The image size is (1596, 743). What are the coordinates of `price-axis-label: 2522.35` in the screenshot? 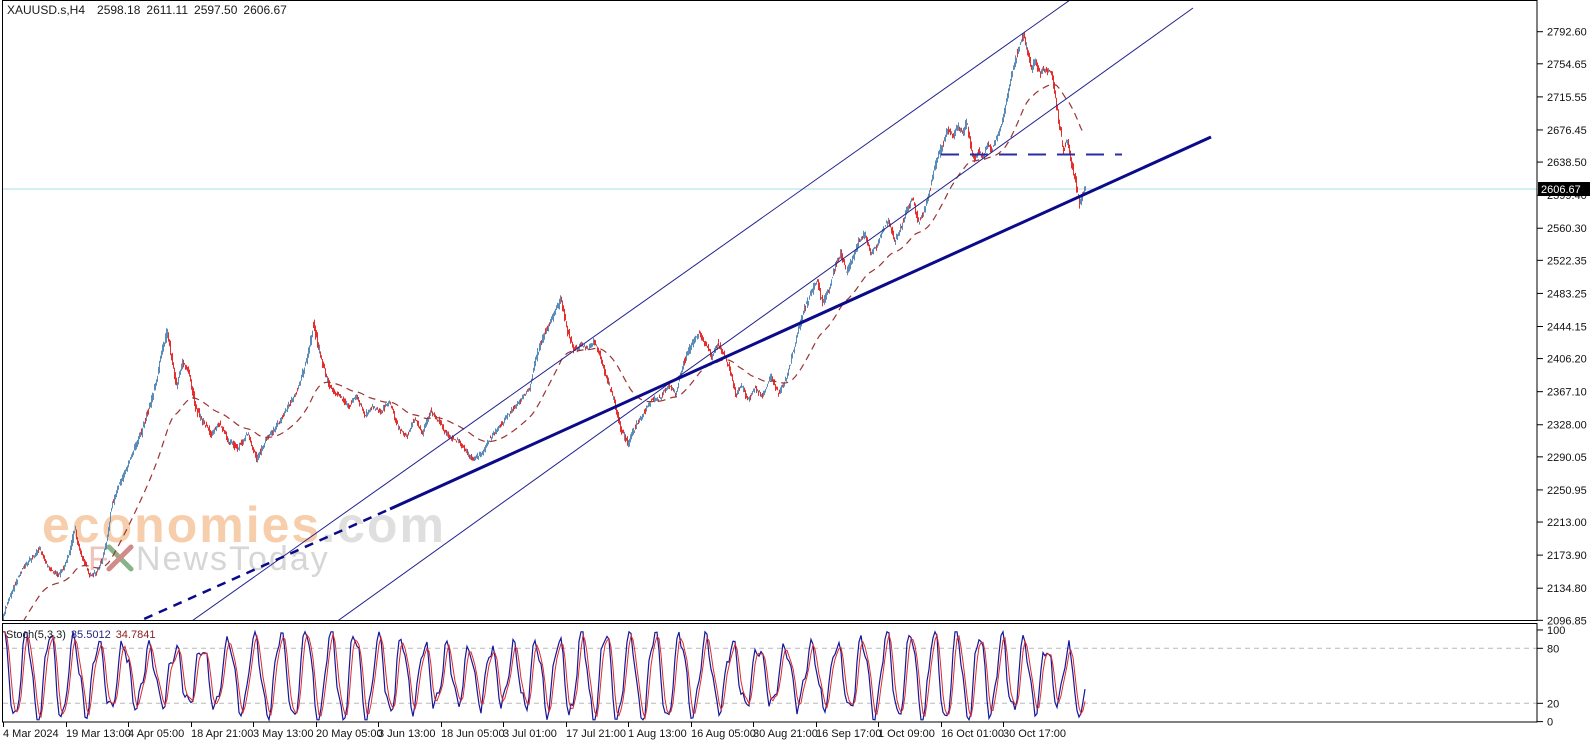 It's located at (1567, 261).